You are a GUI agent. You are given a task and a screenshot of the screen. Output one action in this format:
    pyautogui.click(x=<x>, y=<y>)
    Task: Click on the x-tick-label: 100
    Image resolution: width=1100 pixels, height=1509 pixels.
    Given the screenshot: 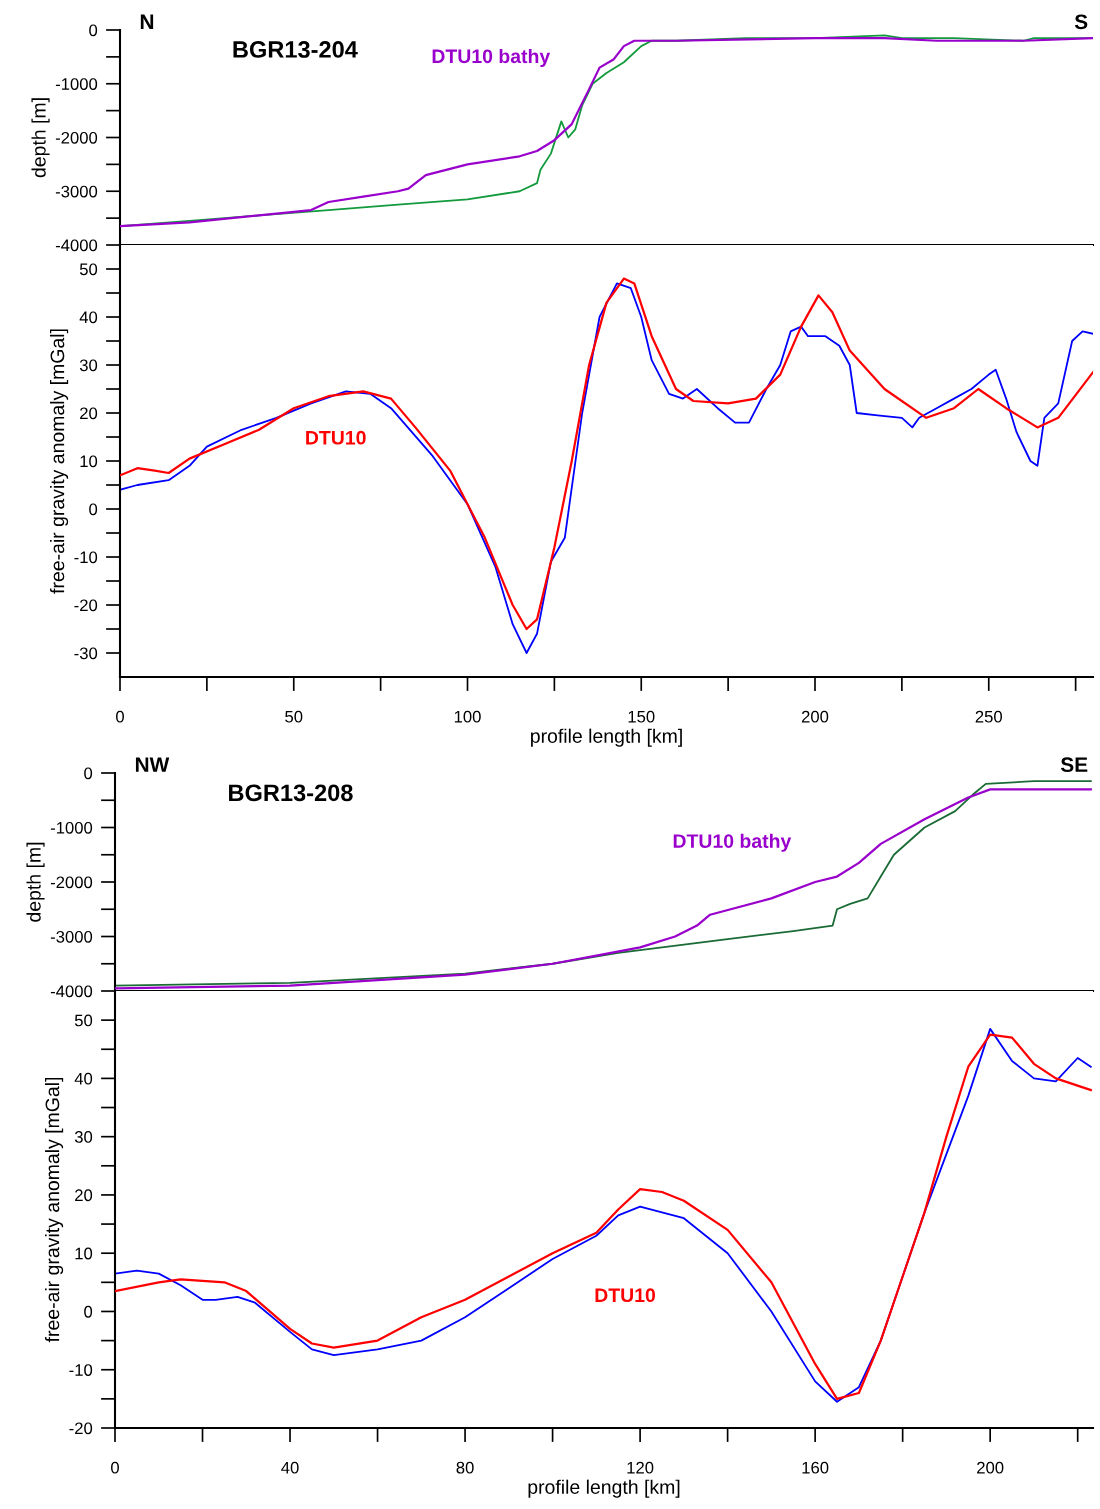 What is the action you would take?
    pyautogui.click(x=467, y=716)
    